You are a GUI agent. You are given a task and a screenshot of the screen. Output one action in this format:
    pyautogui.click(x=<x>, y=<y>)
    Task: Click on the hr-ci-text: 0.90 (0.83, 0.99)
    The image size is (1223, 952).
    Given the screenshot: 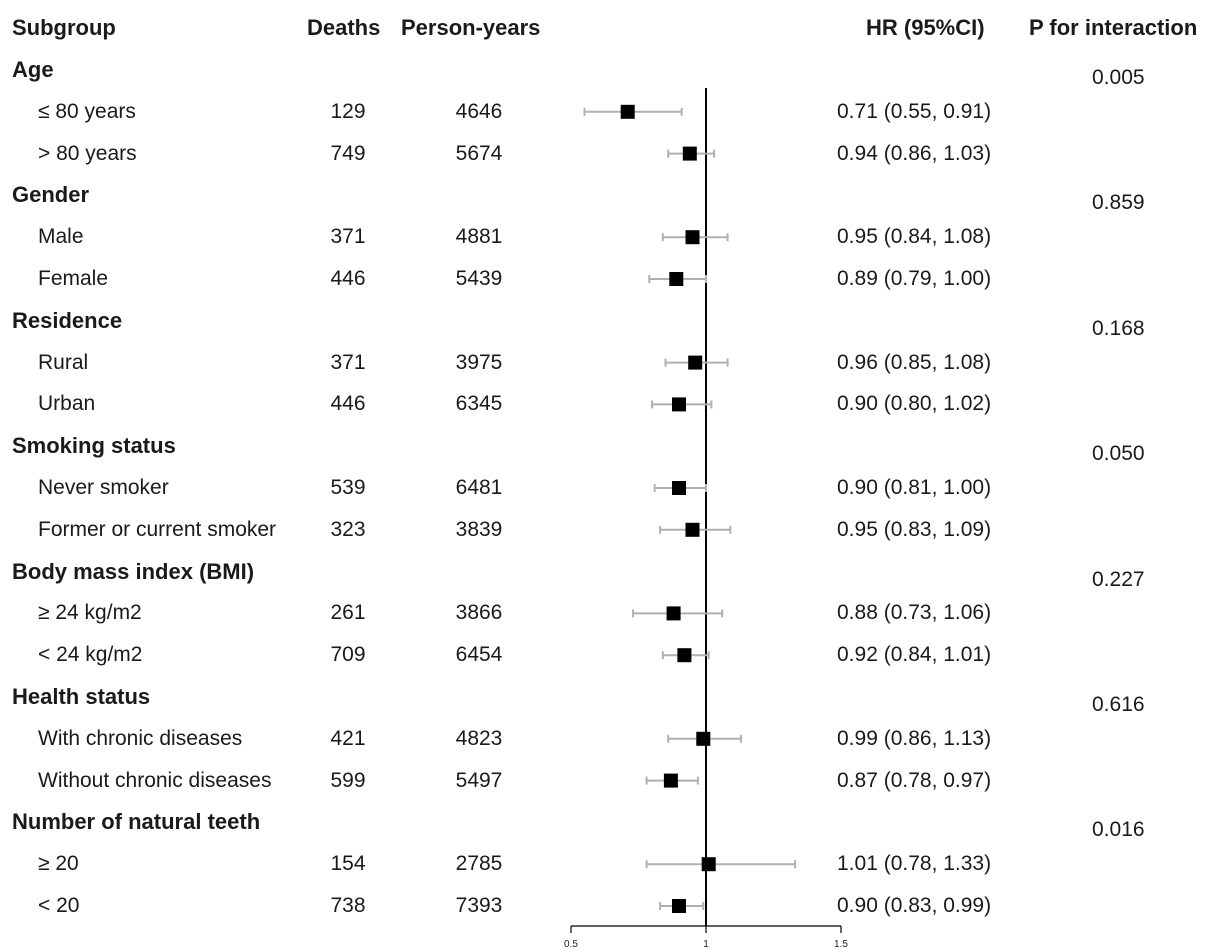 What is the action you would take?
    pyautogui.click(x=914, y=905)
    